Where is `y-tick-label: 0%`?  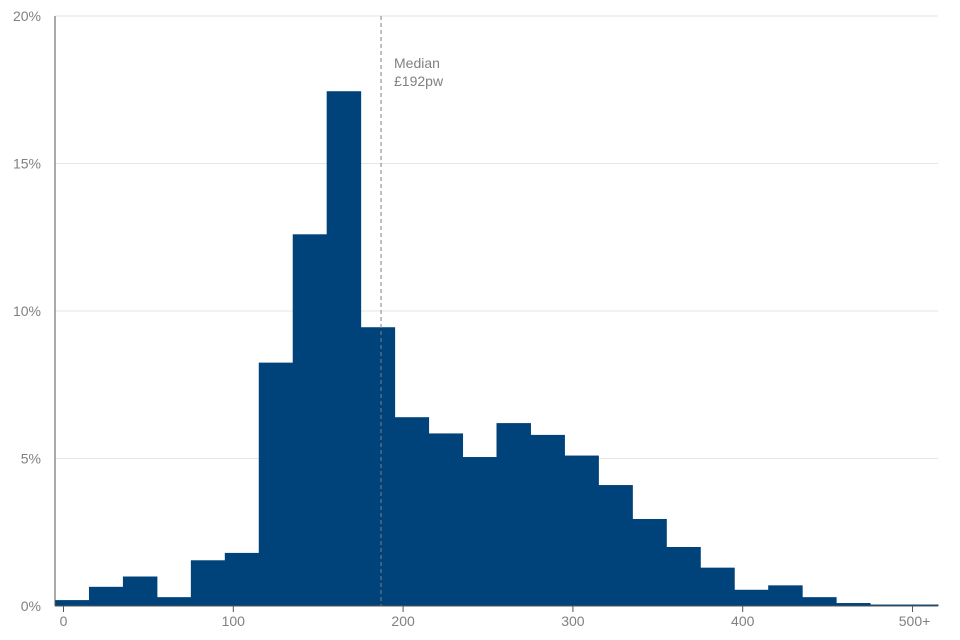 y-tick-label: 0% is located at coordinates (31, 606).